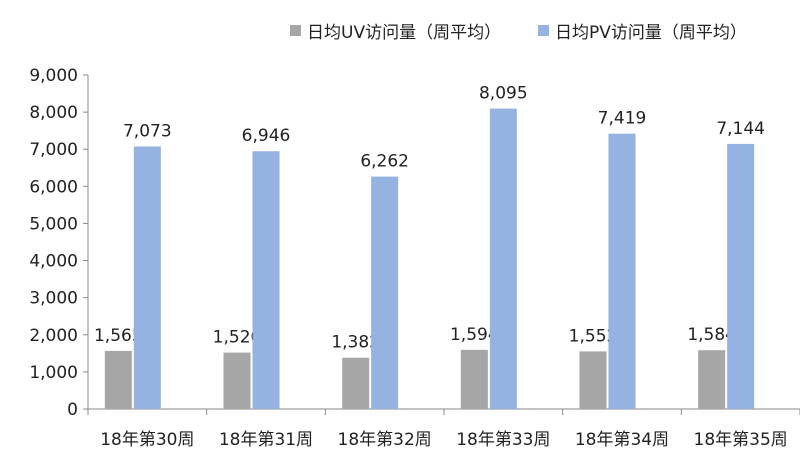 This screenshot has height=468, width=800. Describe the element at coordinates (53, 150) in the screenshot. I see `y-tick-label: 7,000` at that location.